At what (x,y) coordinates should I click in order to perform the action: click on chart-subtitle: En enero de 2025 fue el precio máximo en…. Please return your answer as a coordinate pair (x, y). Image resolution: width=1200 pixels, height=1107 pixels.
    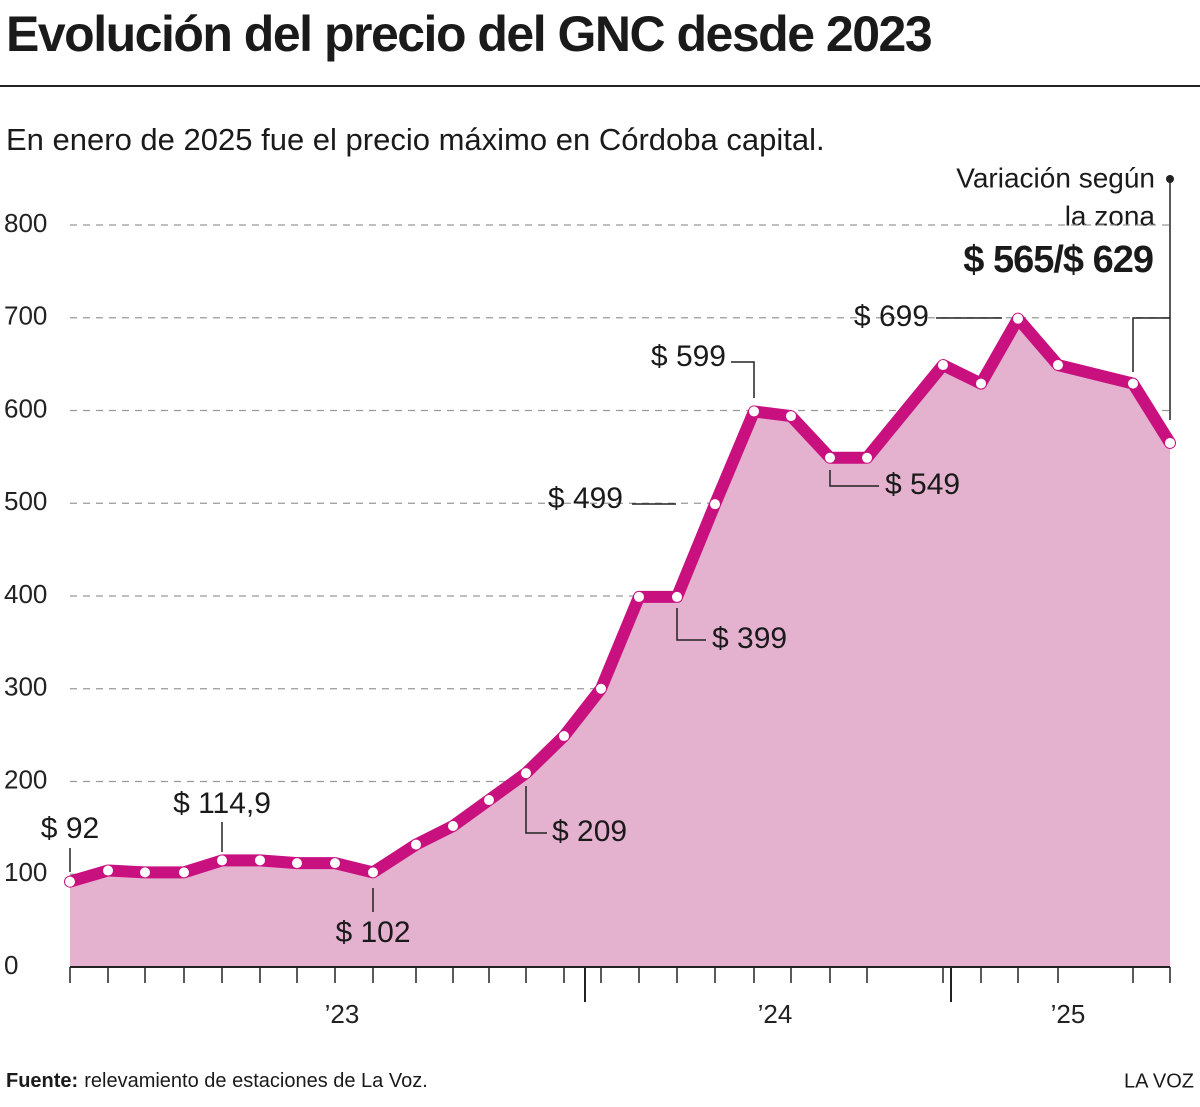
    Looking at the image, I should click on (415, 139).